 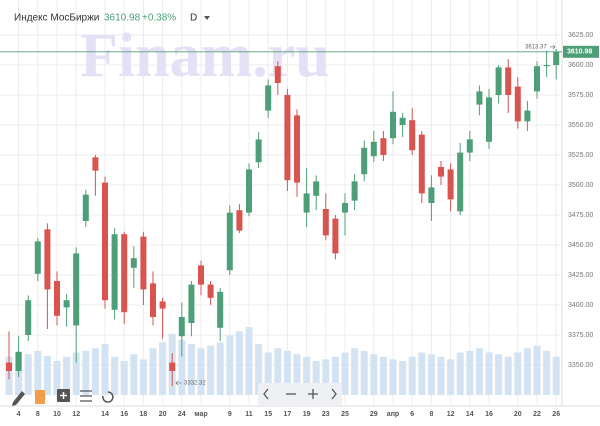 What do you see at coordinates (108, 397) in the screenshot?
I see `reset-tool` at bounding box center [108, 397].